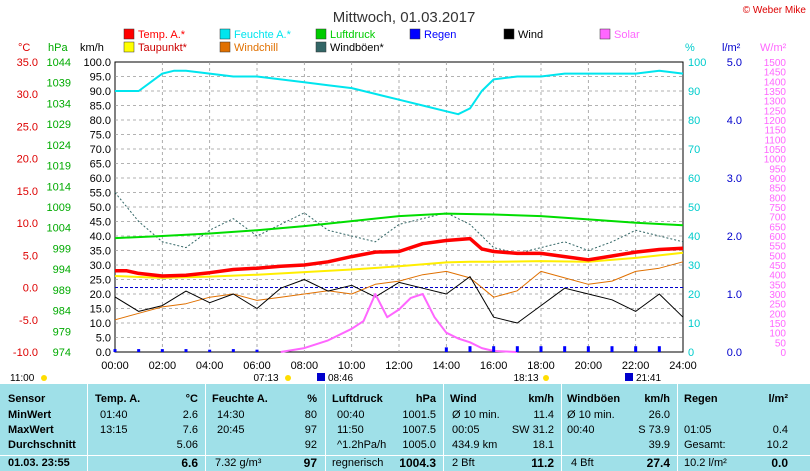  I want to click on temp-tick-label: 10.0, so click(27, 224).